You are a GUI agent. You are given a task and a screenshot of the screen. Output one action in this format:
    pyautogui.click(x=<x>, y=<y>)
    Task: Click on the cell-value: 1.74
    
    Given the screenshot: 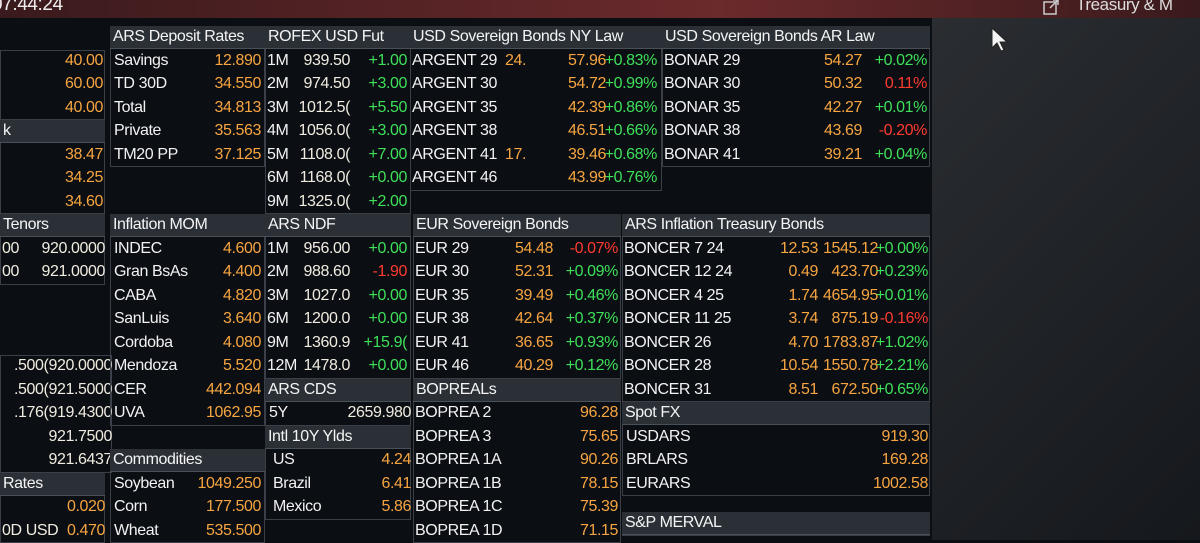 What is the action you would take?
    pyautogui.click(x=803, y=296)
    